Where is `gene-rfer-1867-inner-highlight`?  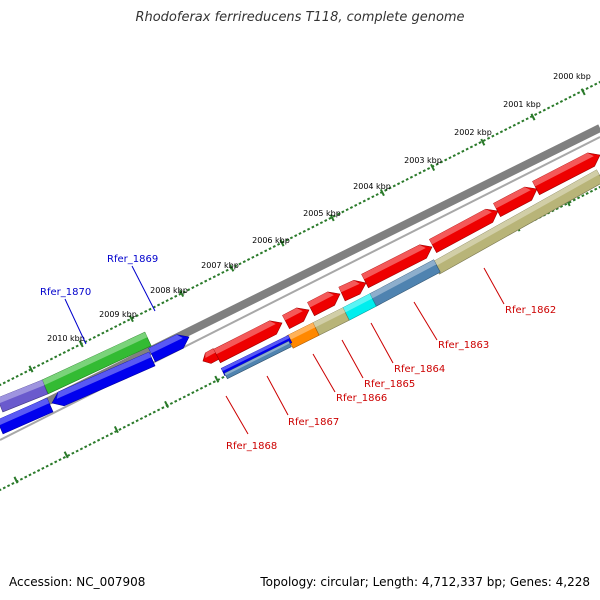
gene-rfer-1867-inner-highlight is located at coordinates (255, 353).